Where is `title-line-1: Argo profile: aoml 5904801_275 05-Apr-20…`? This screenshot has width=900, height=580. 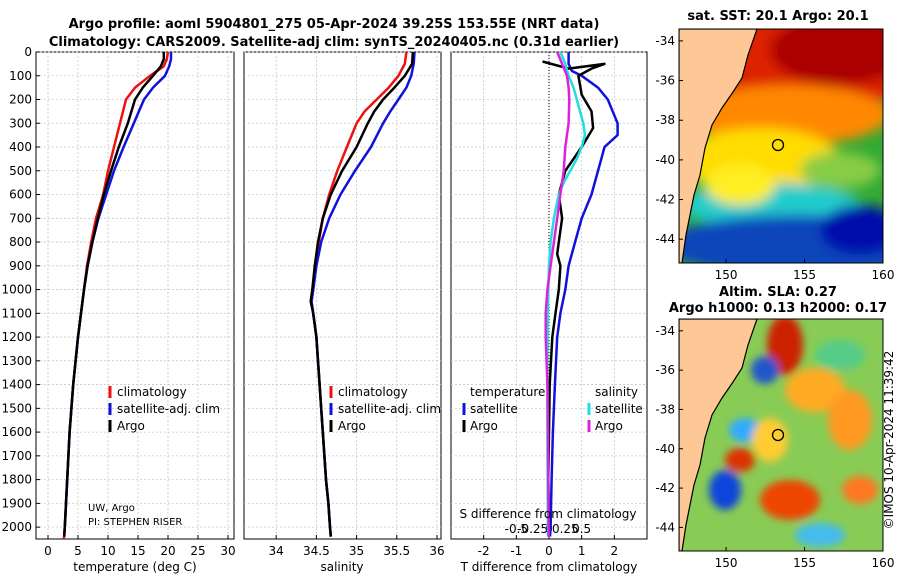
title-line-1: Argo profile: aoml 5904801_275 05-Apr-20… is located at coordinates (334, 24).